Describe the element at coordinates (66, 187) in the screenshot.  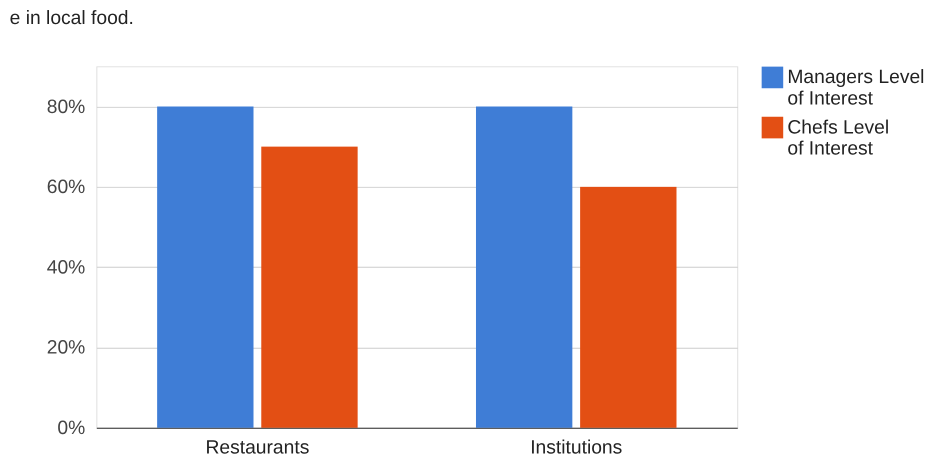
I see `y-tick-label: 60%` at that location.